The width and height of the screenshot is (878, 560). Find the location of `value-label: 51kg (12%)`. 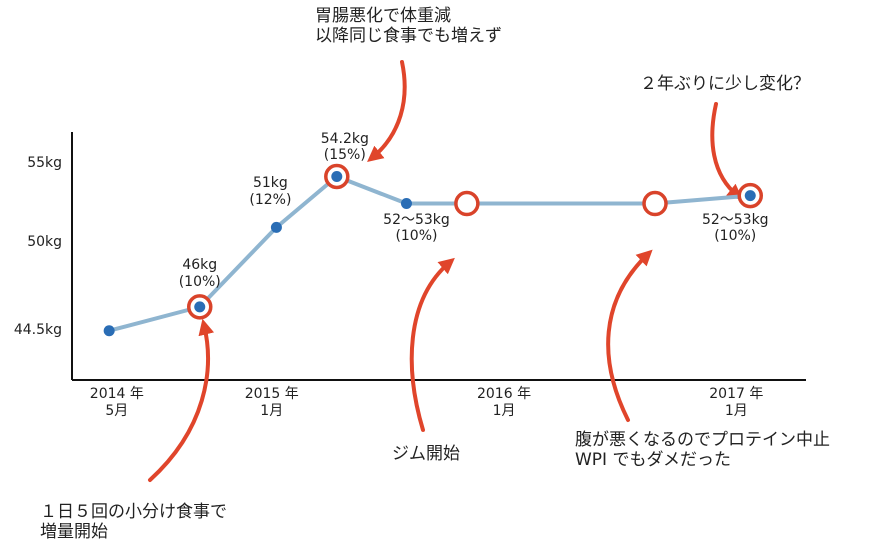

value-label: 51kg (12%) is located at coordinates (270, 192).